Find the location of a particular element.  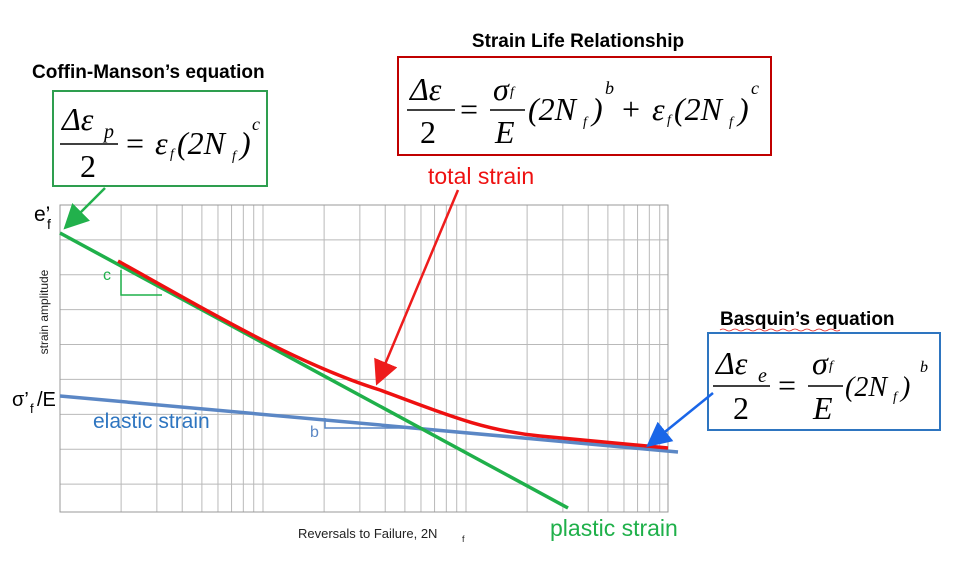

coffin-equation: Δε p 2 = ε f (2N f ) c is located at coordinates (160, 142).